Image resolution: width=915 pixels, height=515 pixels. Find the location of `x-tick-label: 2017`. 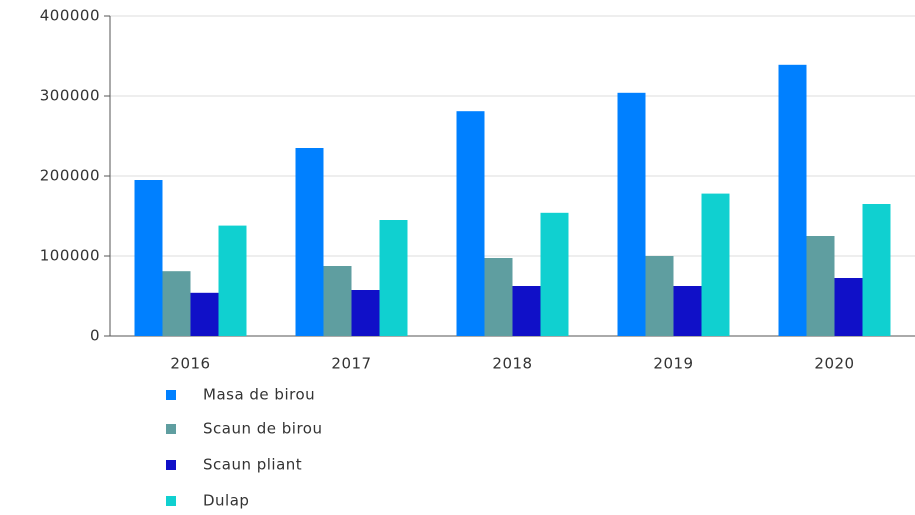

x-tick-label: 2017 is located at coordinates (351, 364).